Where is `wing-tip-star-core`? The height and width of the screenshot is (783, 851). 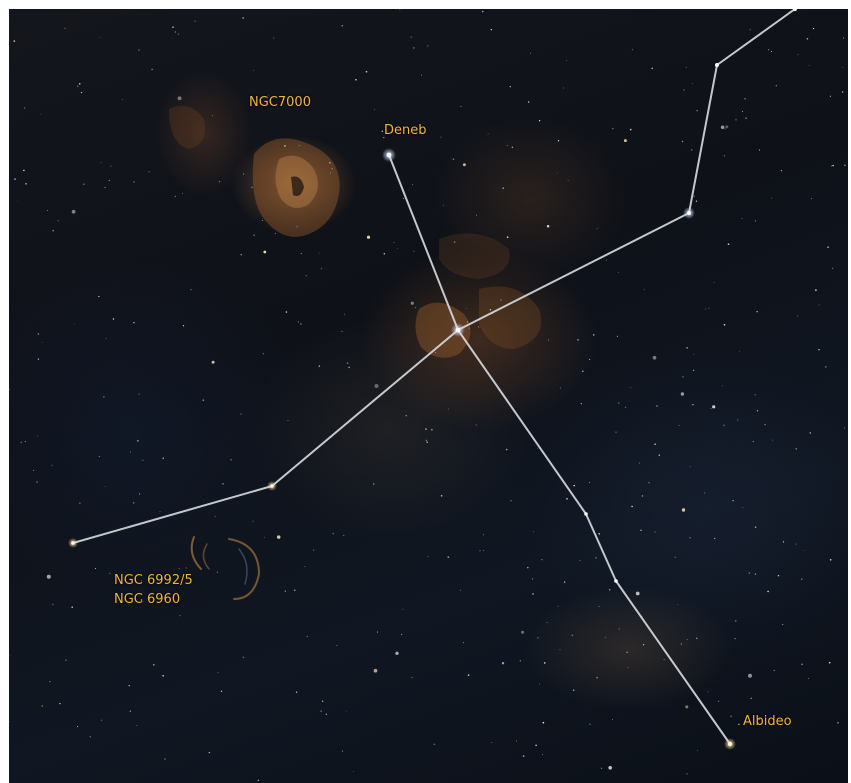
wing-tip-star-core is located at coordinates (73, 543).